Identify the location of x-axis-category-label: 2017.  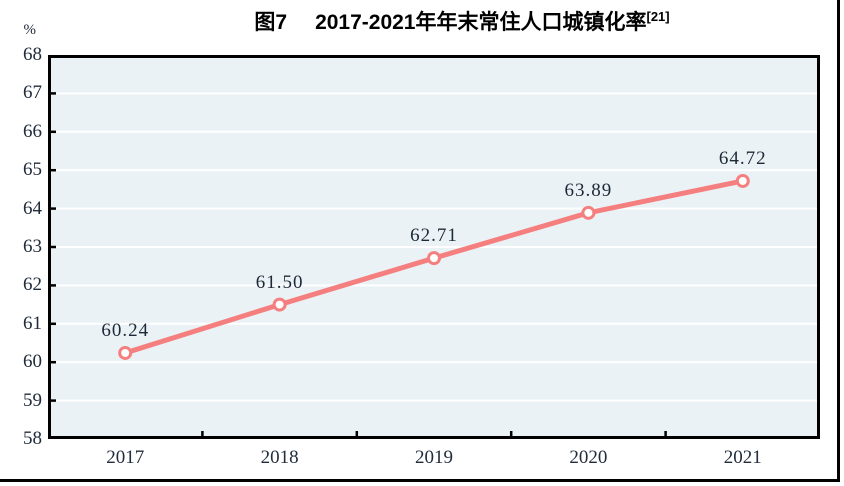
(125, 457).